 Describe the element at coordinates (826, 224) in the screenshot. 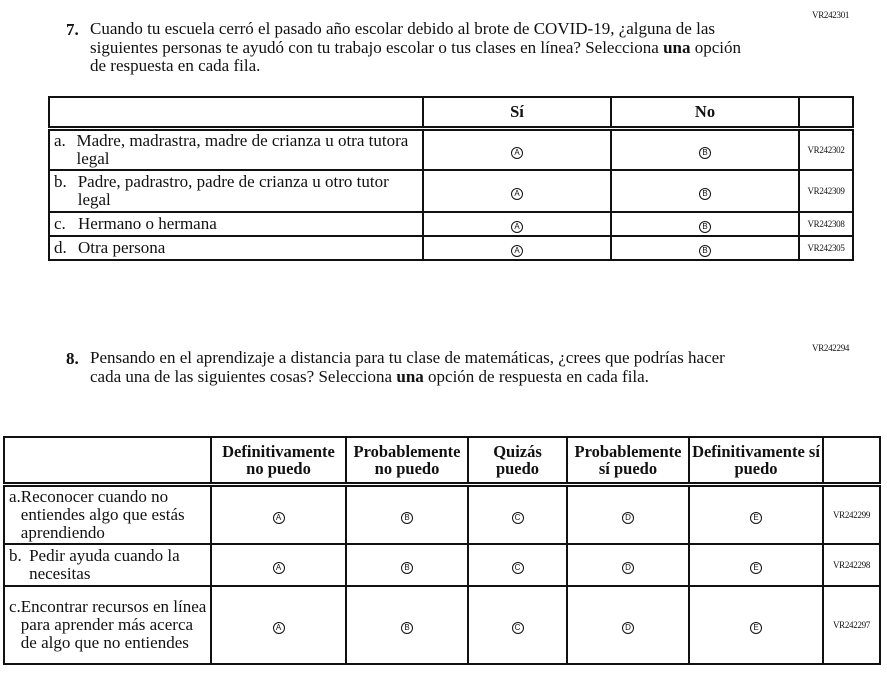

I see `row-code: VR242308` at that location.